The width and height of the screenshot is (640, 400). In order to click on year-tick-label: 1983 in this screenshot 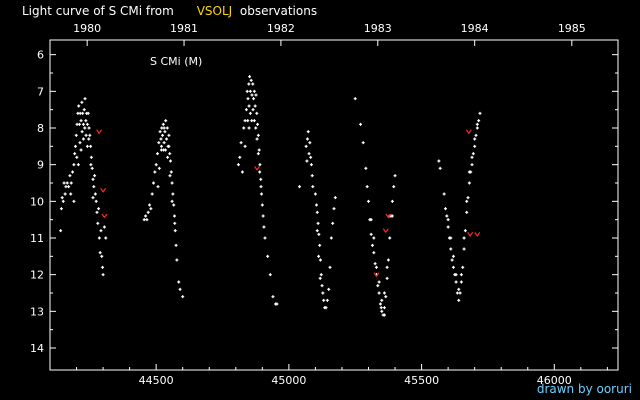, I will do `click(378, 28)`.